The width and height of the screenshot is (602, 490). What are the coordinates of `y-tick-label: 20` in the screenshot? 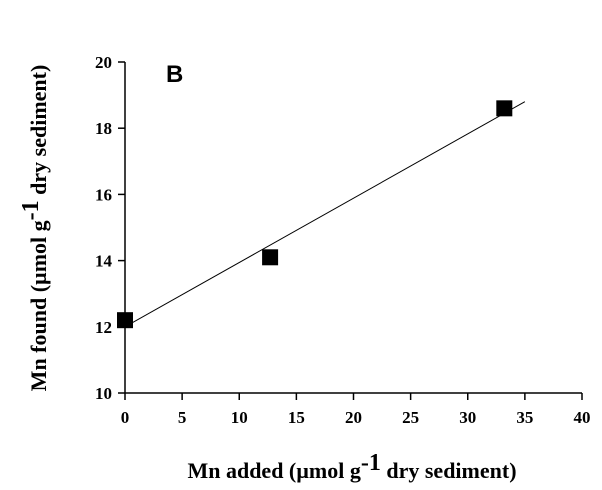 It's located at (103, 62).